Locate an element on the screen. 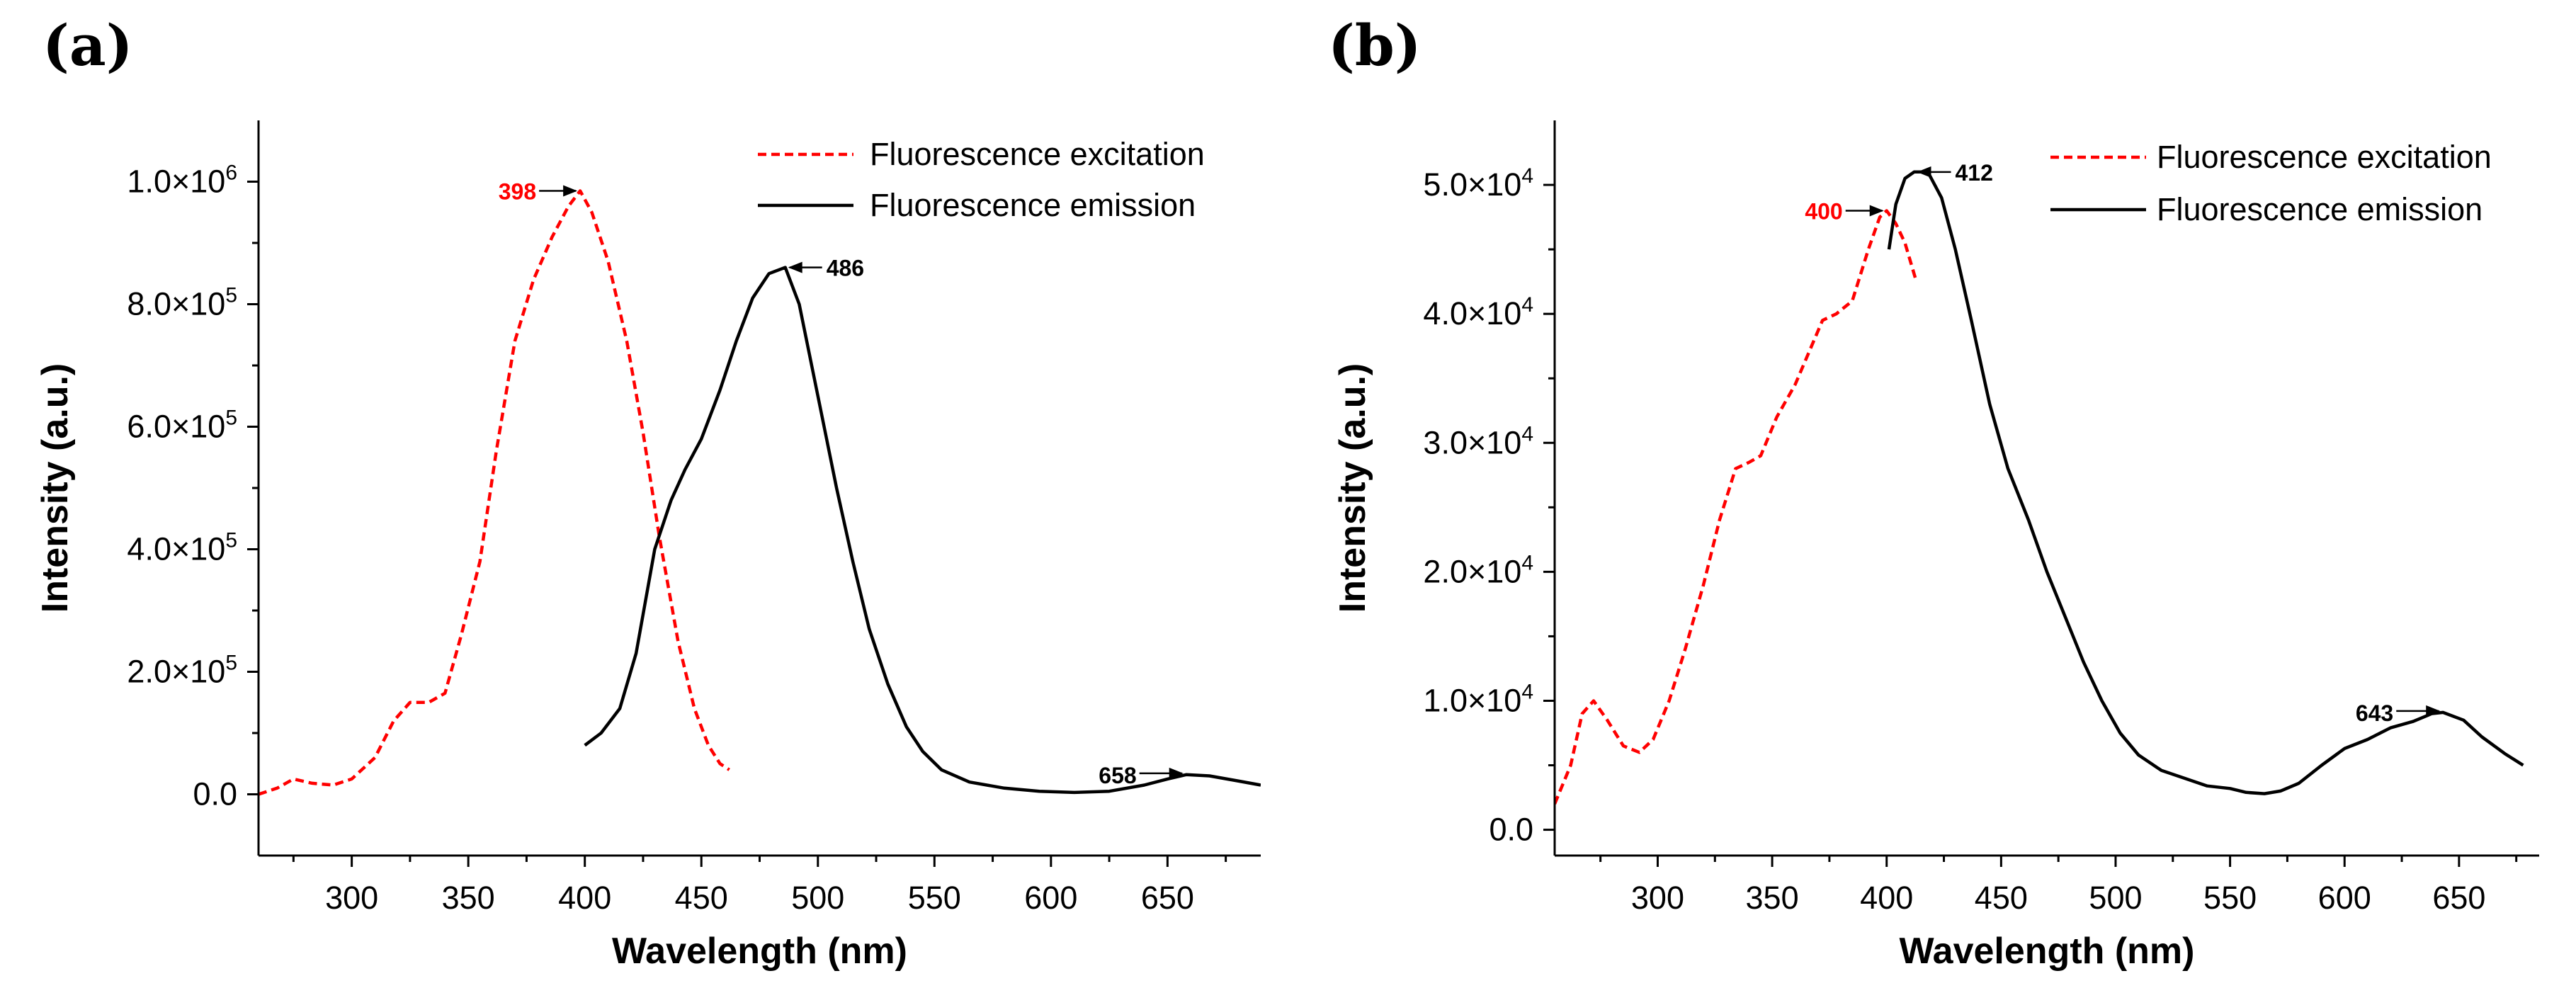  y-tick-label: 5.0×10⁴ is located at coordinates (1478, 183).